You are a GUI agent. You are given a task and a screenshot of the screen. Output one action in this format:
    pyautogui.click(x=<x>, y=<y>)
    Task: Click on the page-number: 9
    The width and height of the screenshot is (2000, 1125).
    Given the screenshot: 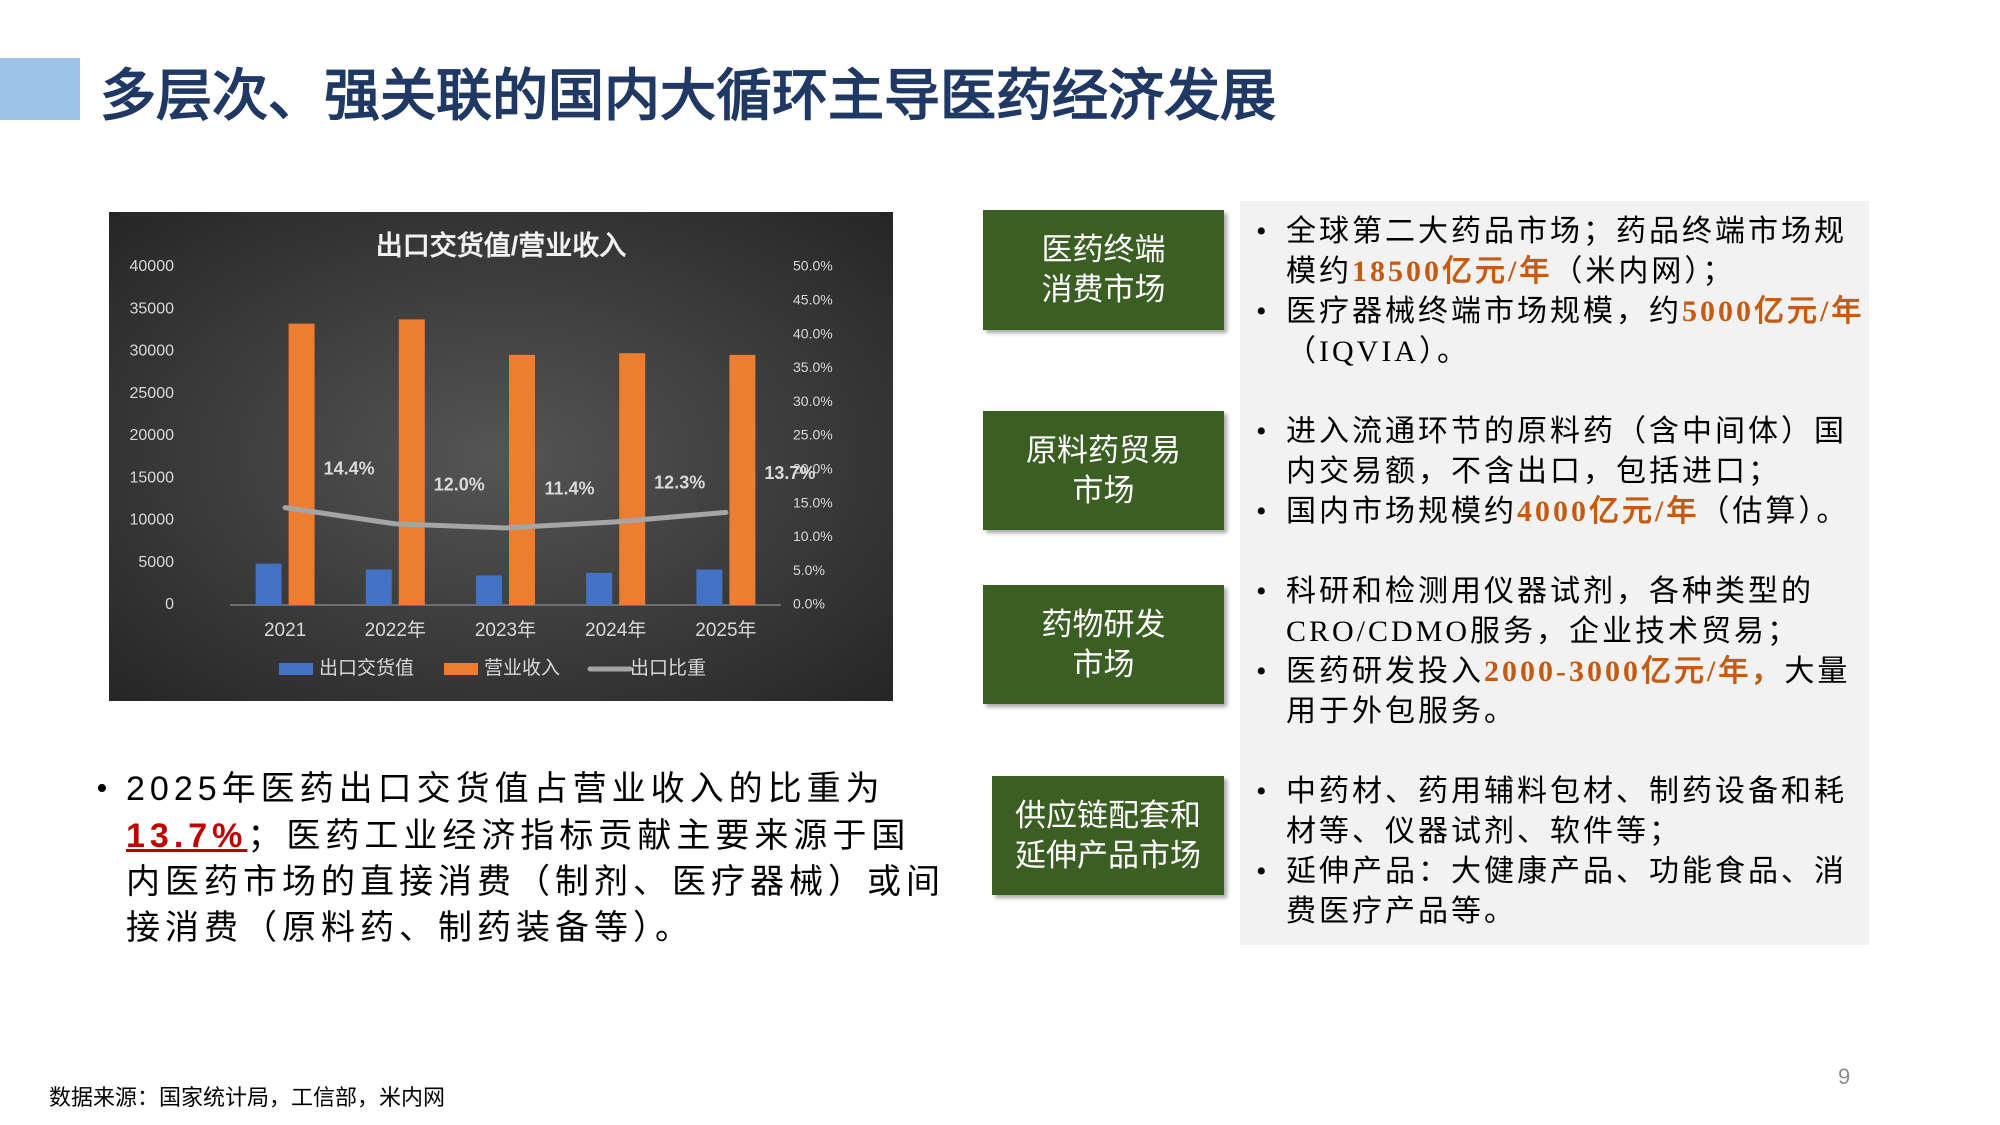 What is the action you would take?
    pyautogui.click(x=1844, y=1076)
    